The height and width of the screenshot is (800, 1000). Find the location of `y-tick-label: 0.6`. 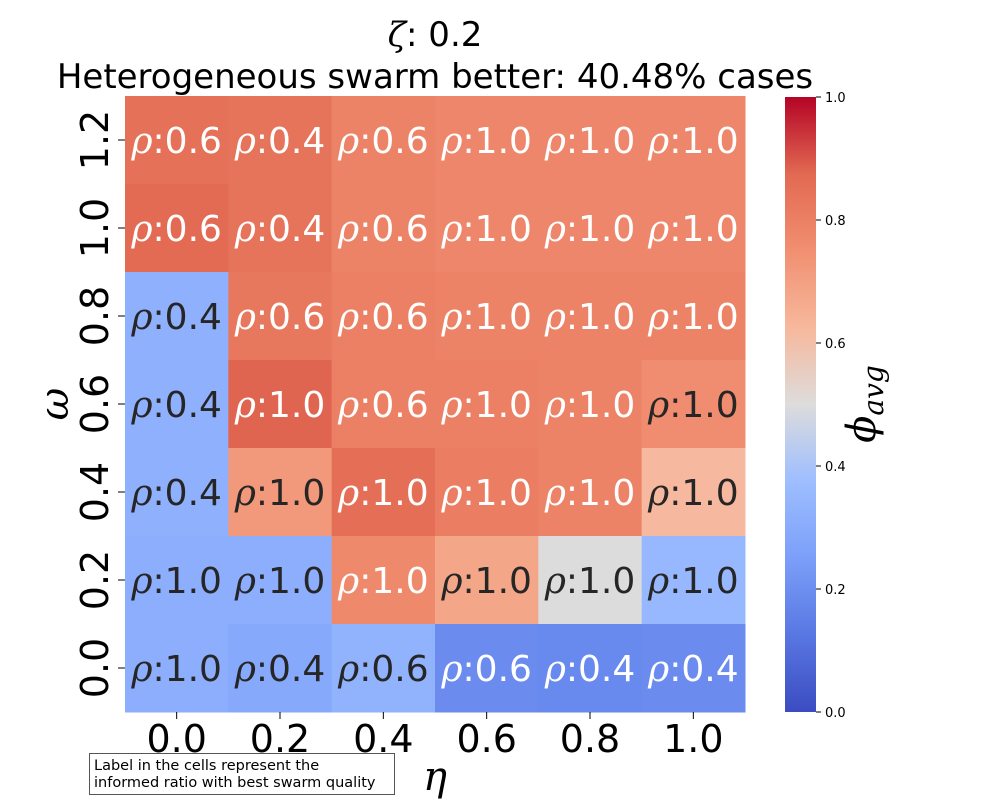

y-tick-label: 0.6 is located at coordinates (95, 404).